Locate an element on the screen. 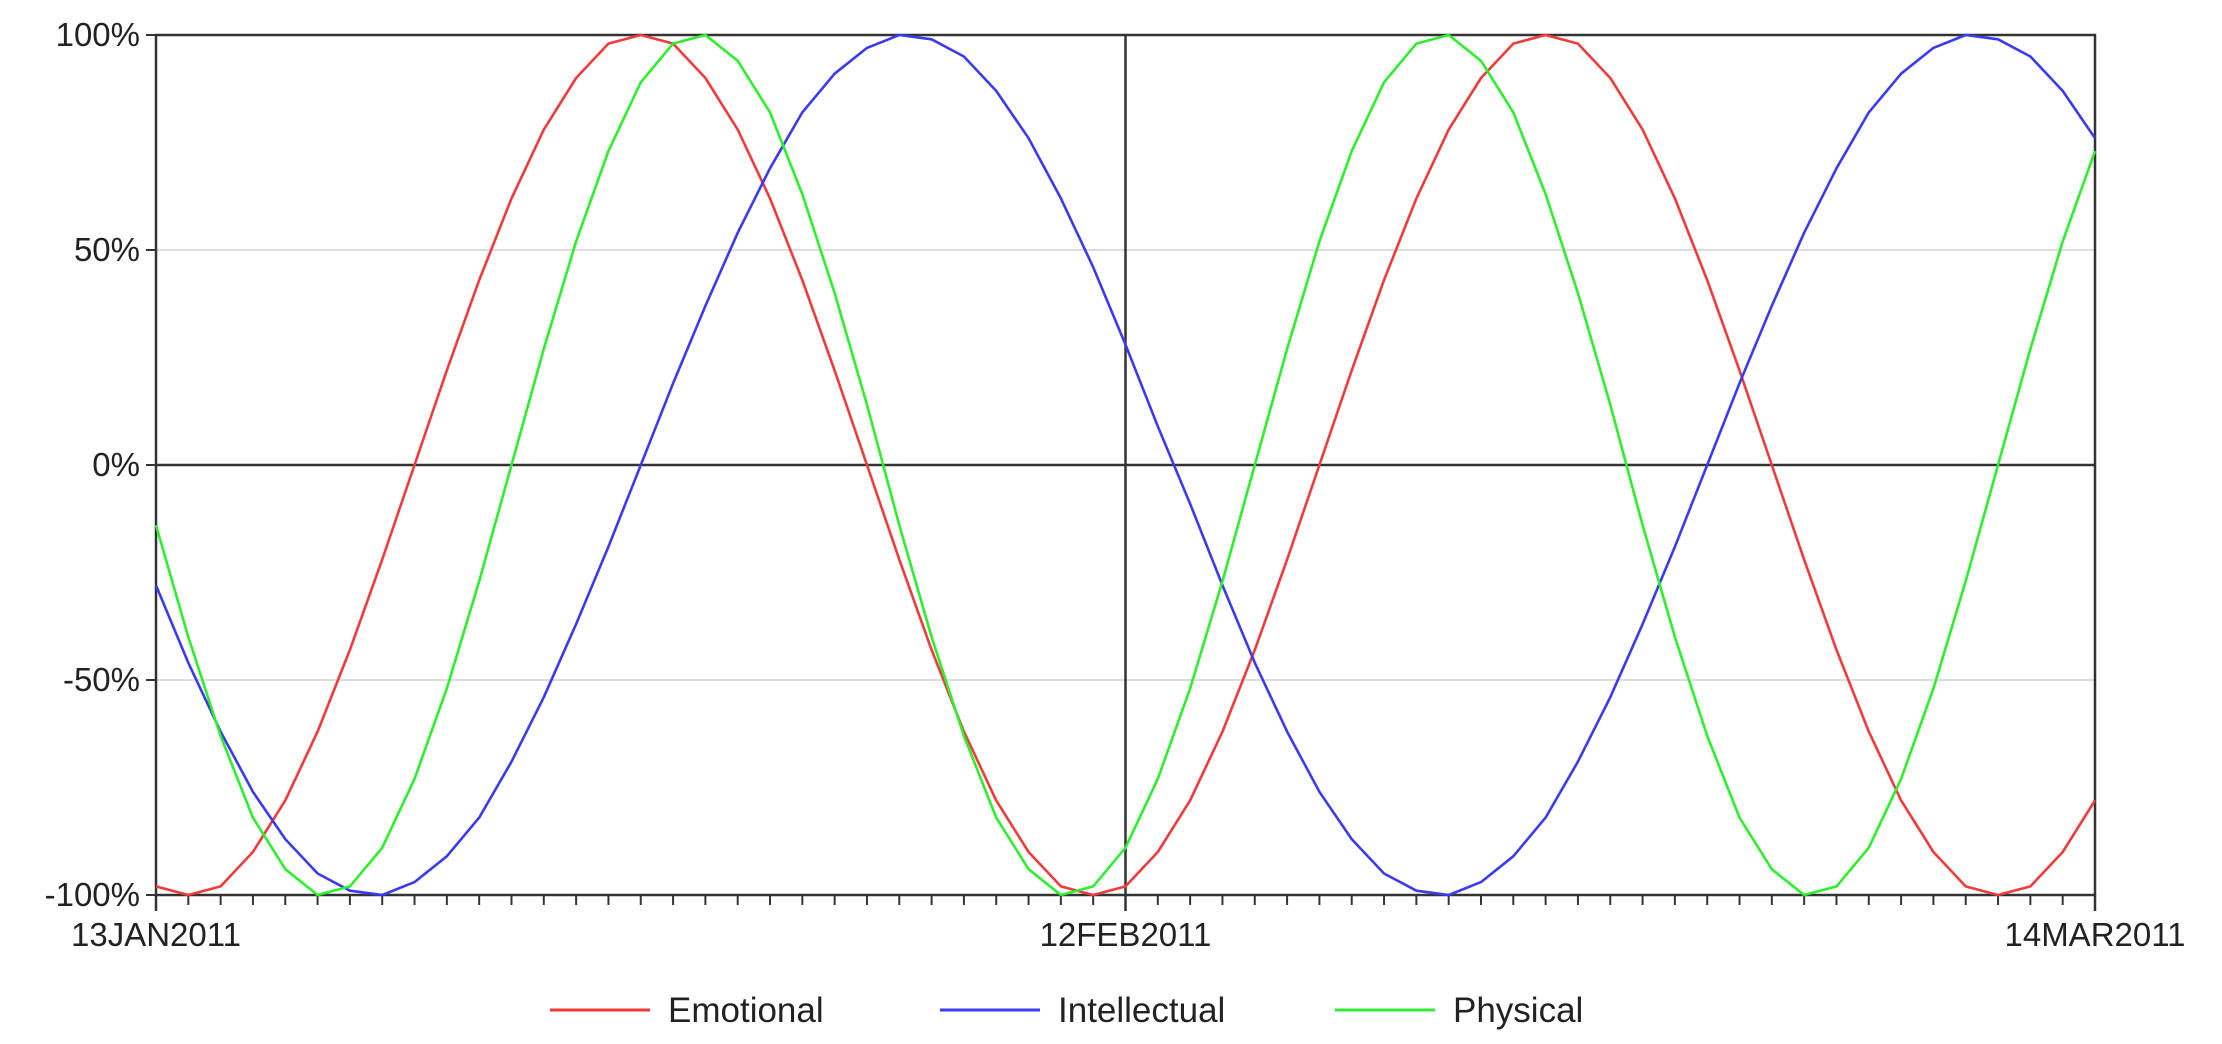  x-tick-label: 14MAR2011 is located at coordinates (2094, 934).